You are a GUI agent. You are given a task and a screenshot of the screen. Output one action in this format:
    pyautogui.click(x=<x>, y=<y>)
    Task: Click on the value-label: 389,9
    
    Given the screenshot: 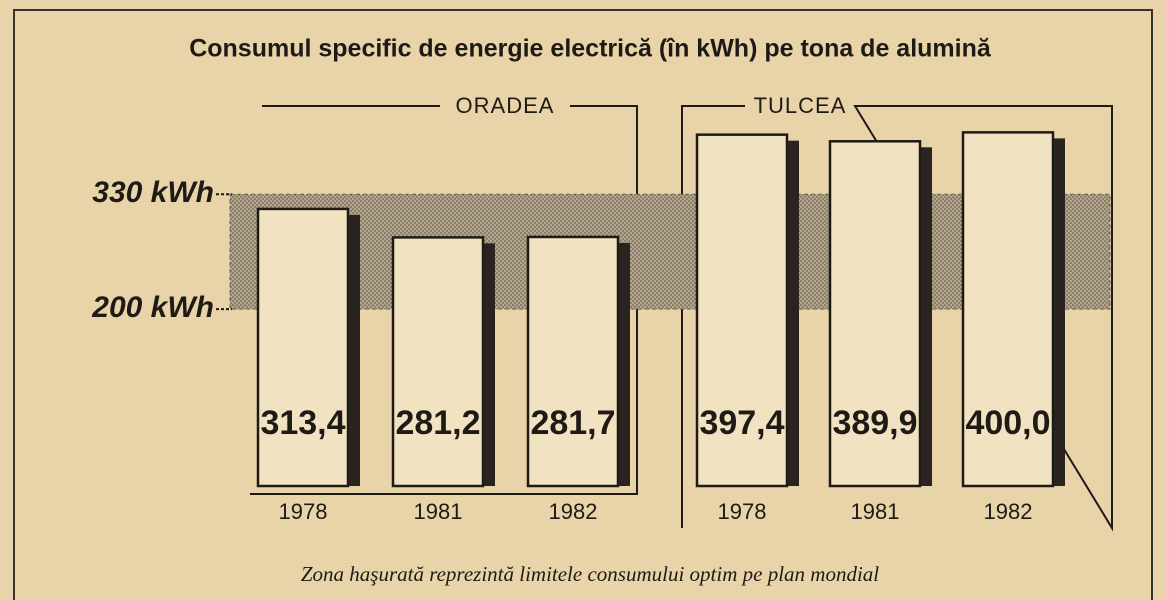 What is the action you would take?
    pyautogui.click(x=874, y=423)
    